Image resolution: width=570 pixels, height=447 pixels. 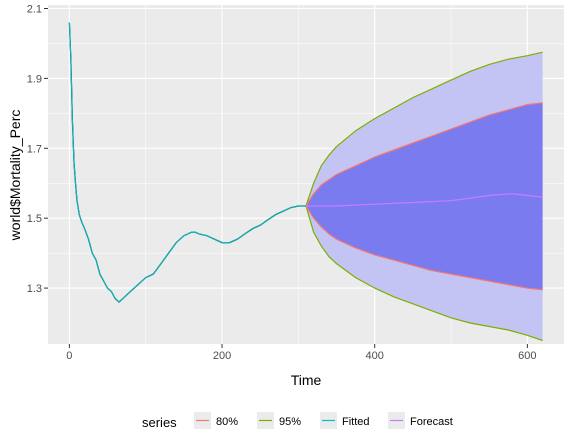 What do you see at coordinates (69, 356) in the screenshot?
I see `x-tick-label: 0` at bounding box center [69, 356].